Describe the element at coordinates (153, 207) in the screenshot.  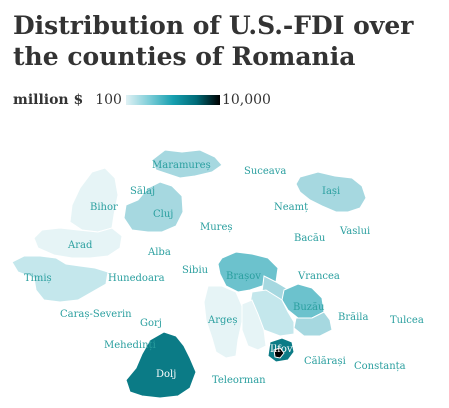
I see `county-shape-cluj` at that location.